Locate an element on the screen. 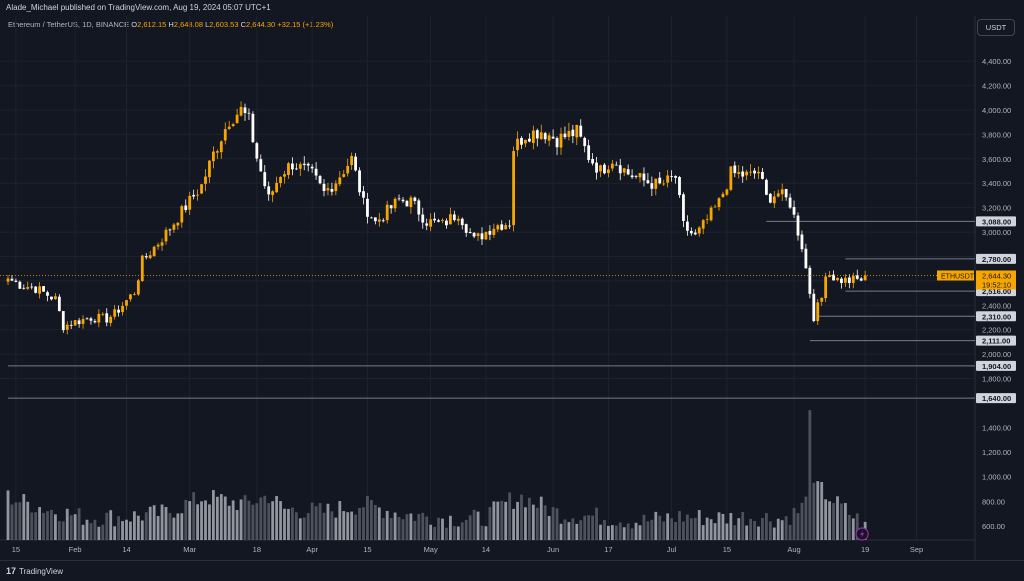  time-axis: 15 Feb 14 Mar 18 Apr 15 May 14 Jun 17 Jul 15 Aug 19 Sep is located at coordinates (467, 549).